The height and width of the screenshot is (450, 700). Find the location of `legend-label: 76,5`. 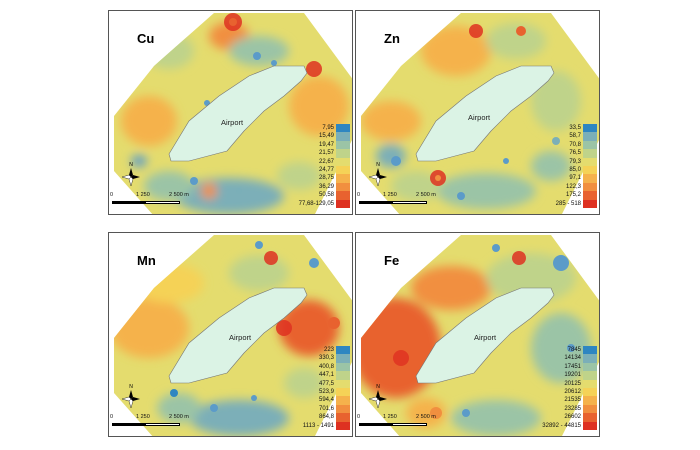

legend-label: 76,5 is located at coordinates (575, 153).